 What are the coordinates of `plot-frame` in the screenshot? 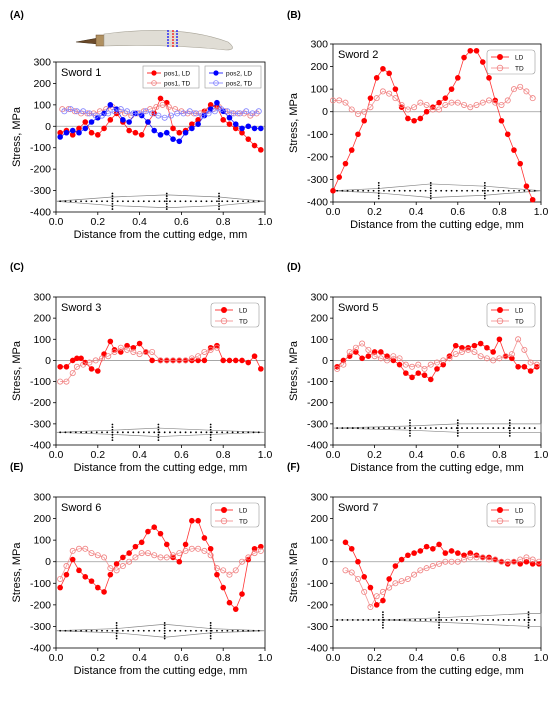 It's located at (160, 371).